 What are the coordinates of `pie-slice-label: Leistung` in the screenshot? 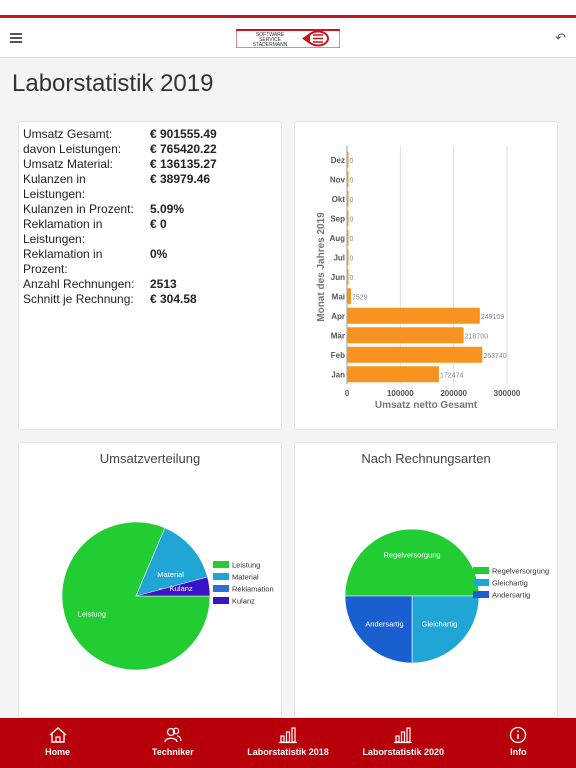 It's located at (92, 613).